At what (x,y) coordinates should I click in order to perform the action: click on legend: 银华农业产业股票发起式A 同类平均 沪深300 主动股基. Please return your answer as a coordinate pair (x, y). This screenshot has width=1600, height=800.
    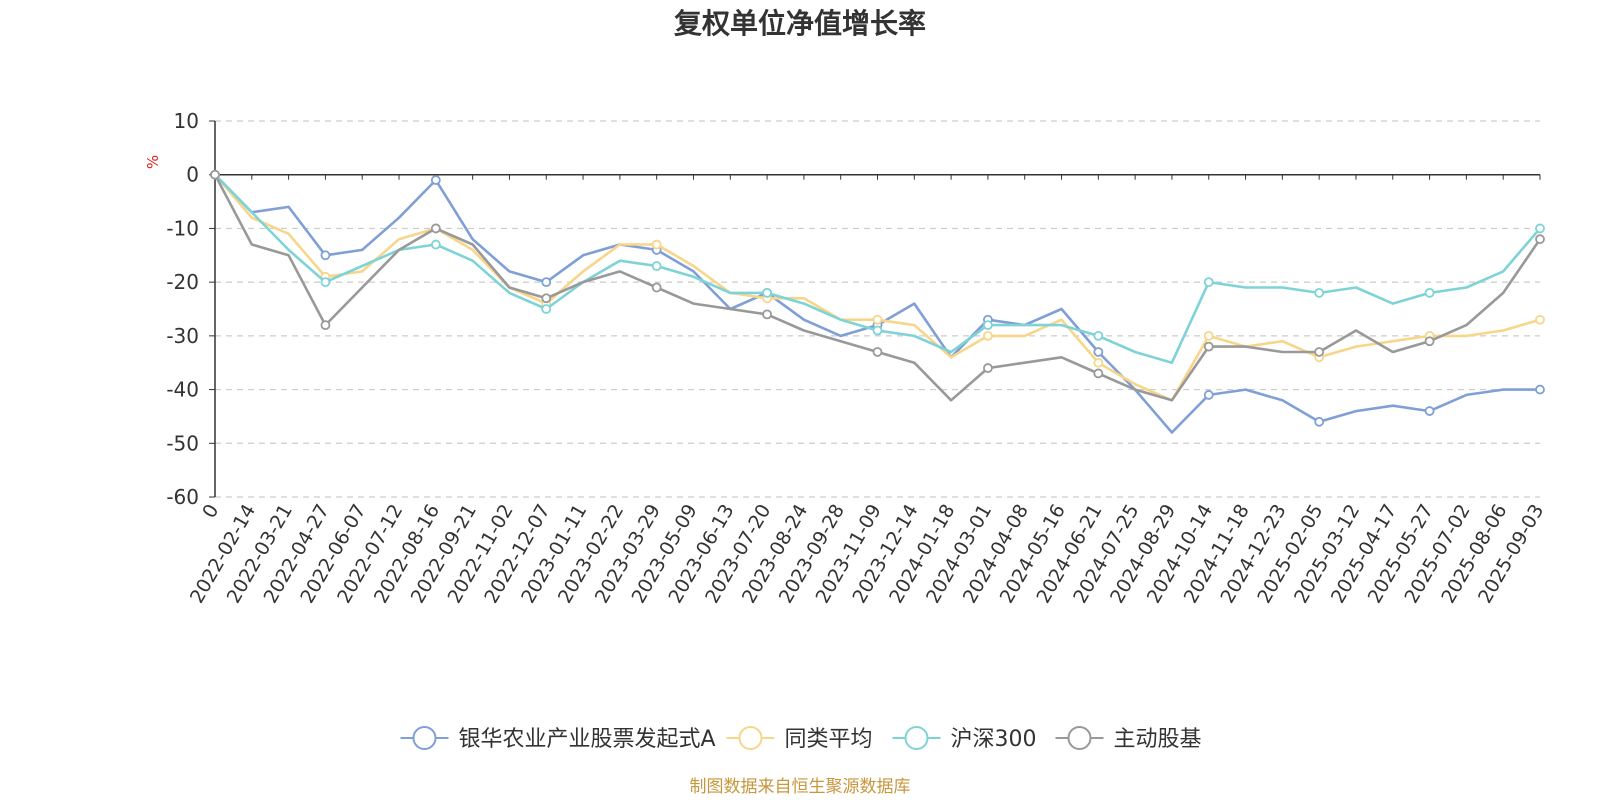
    Looking at the image, I should click on (801, 739).